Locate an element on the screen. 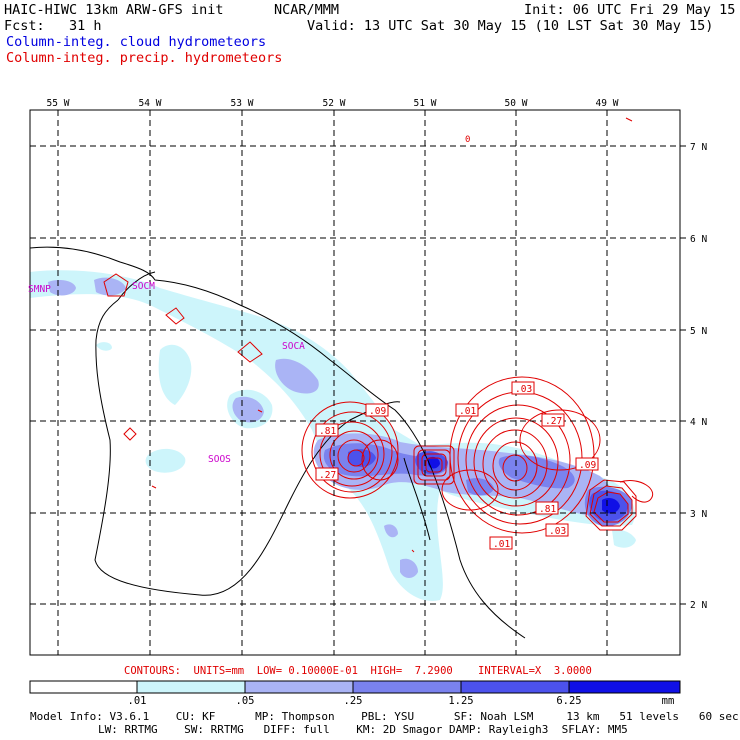  lon-label: 52 W is located at coordinates (334, 103).